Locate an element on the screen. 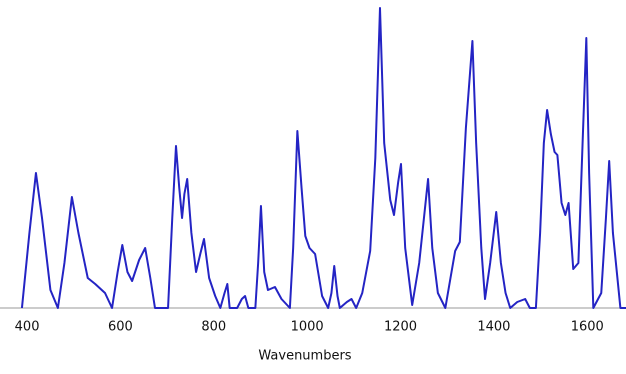 The height and width of the screenshot is (374, 626). x-tick-label: 1000 is located at coordinates (307, 327).